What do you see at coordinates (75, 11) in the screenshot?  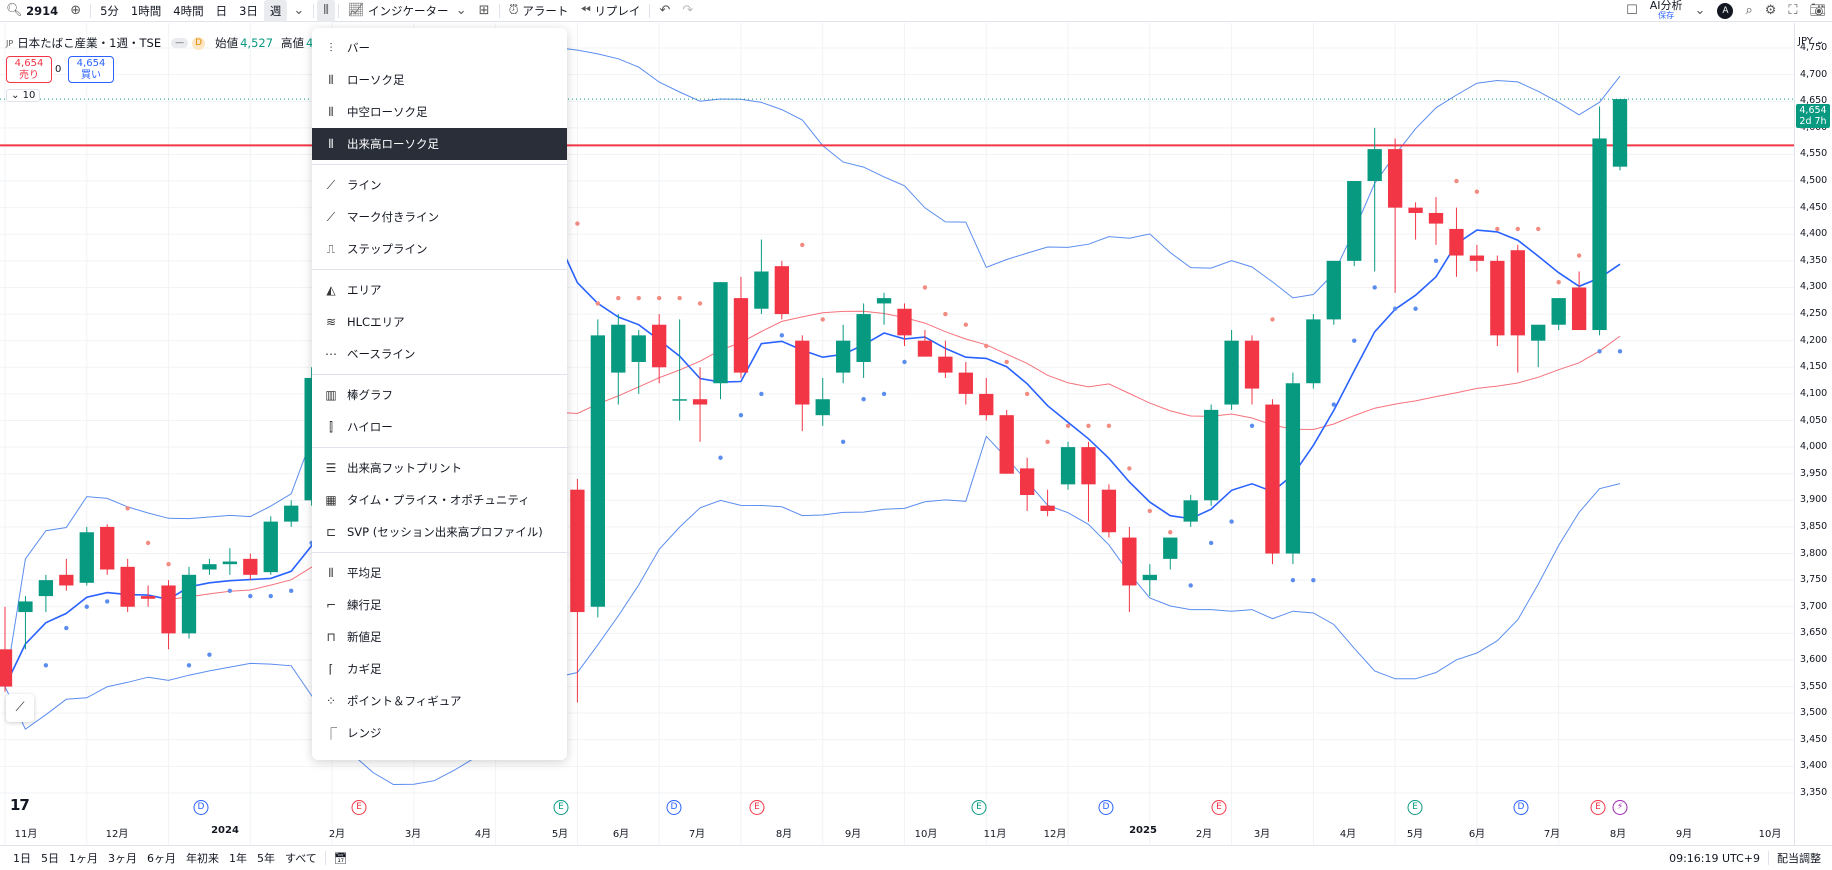 I see `compare-button: ⊕` at bounding box center [75, 11].